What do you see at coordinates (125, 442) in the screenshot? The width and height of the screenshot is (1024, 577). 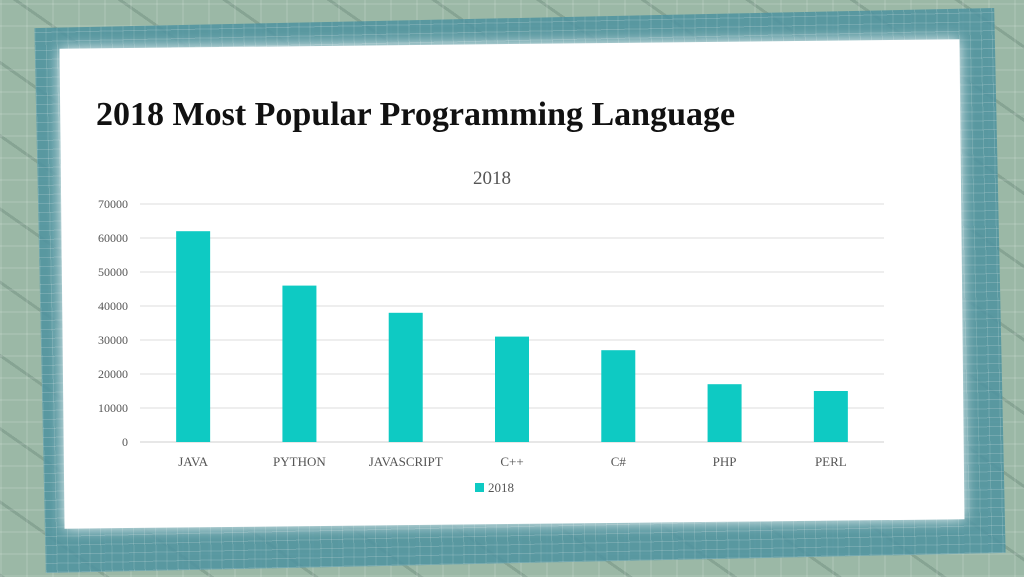 I see `y-tick-label: 0` at bounding box center [125, 442].